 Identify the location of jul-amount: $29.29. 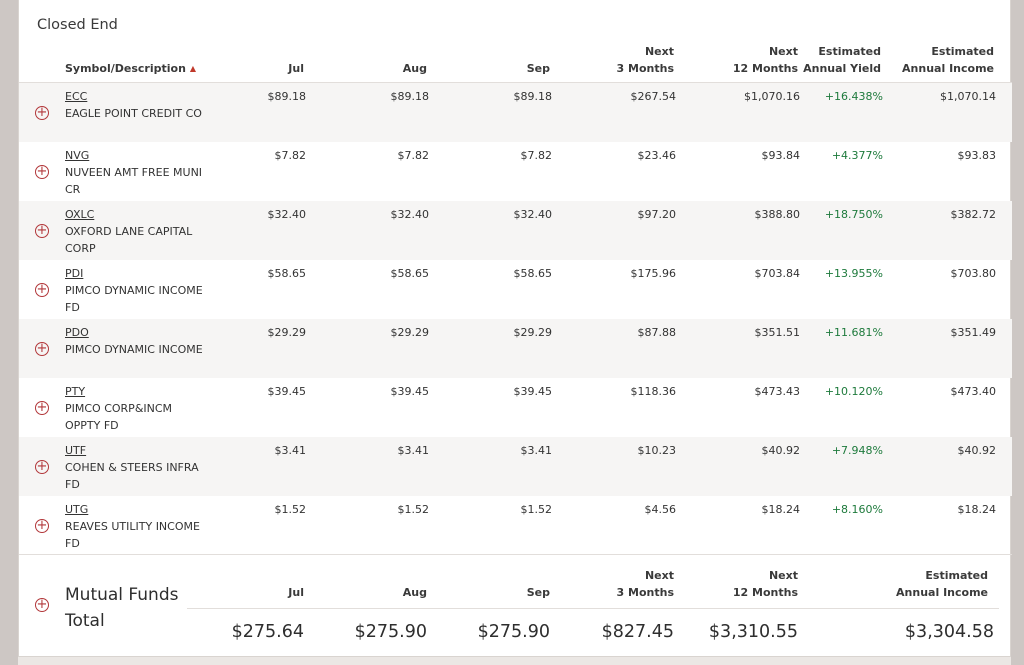
(287, 332).